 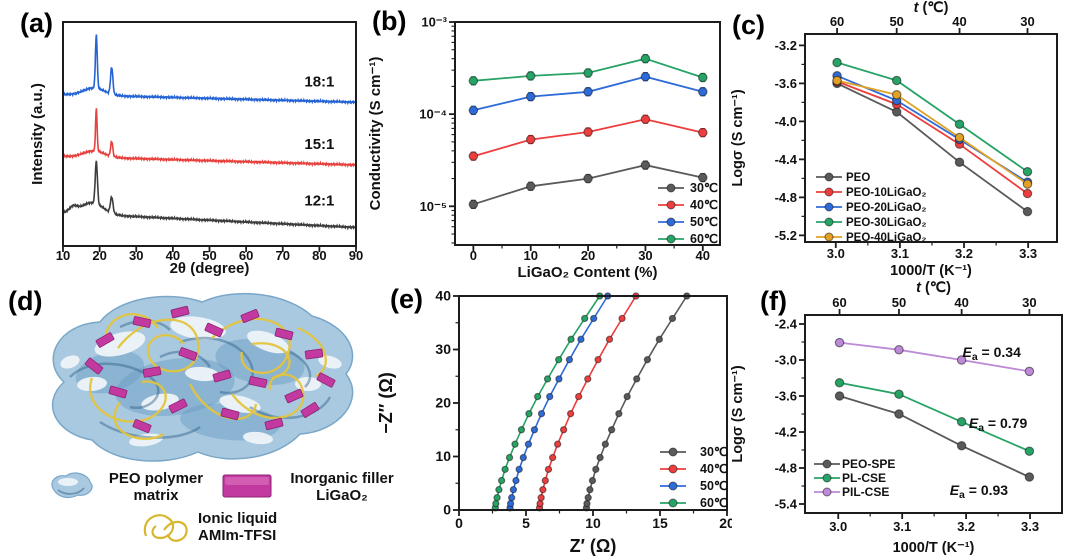 I want to click on svg-text: -4.2, so click(x=786, y=432).